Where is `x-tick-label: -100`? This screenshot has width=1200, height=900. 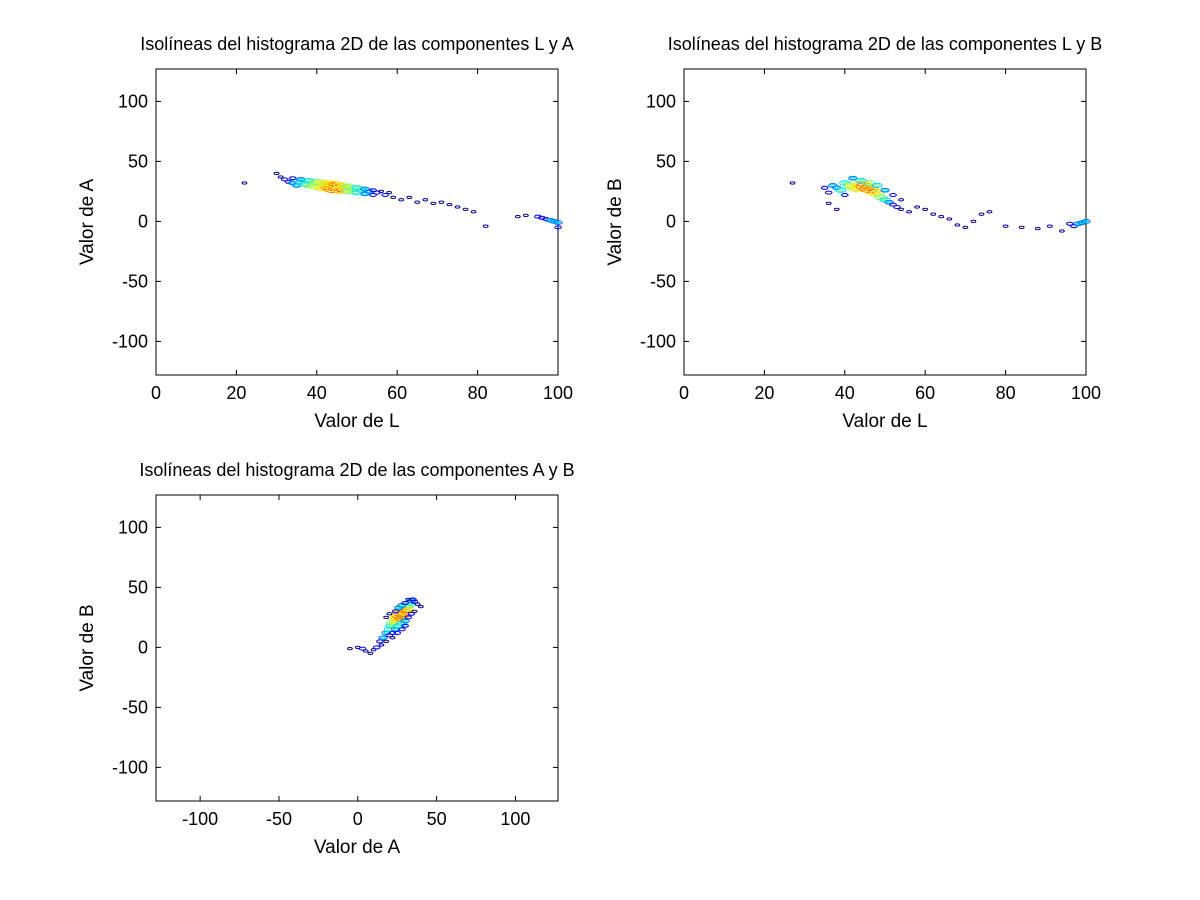 x-tick-label: -100 is located at coordinates (200, 819).